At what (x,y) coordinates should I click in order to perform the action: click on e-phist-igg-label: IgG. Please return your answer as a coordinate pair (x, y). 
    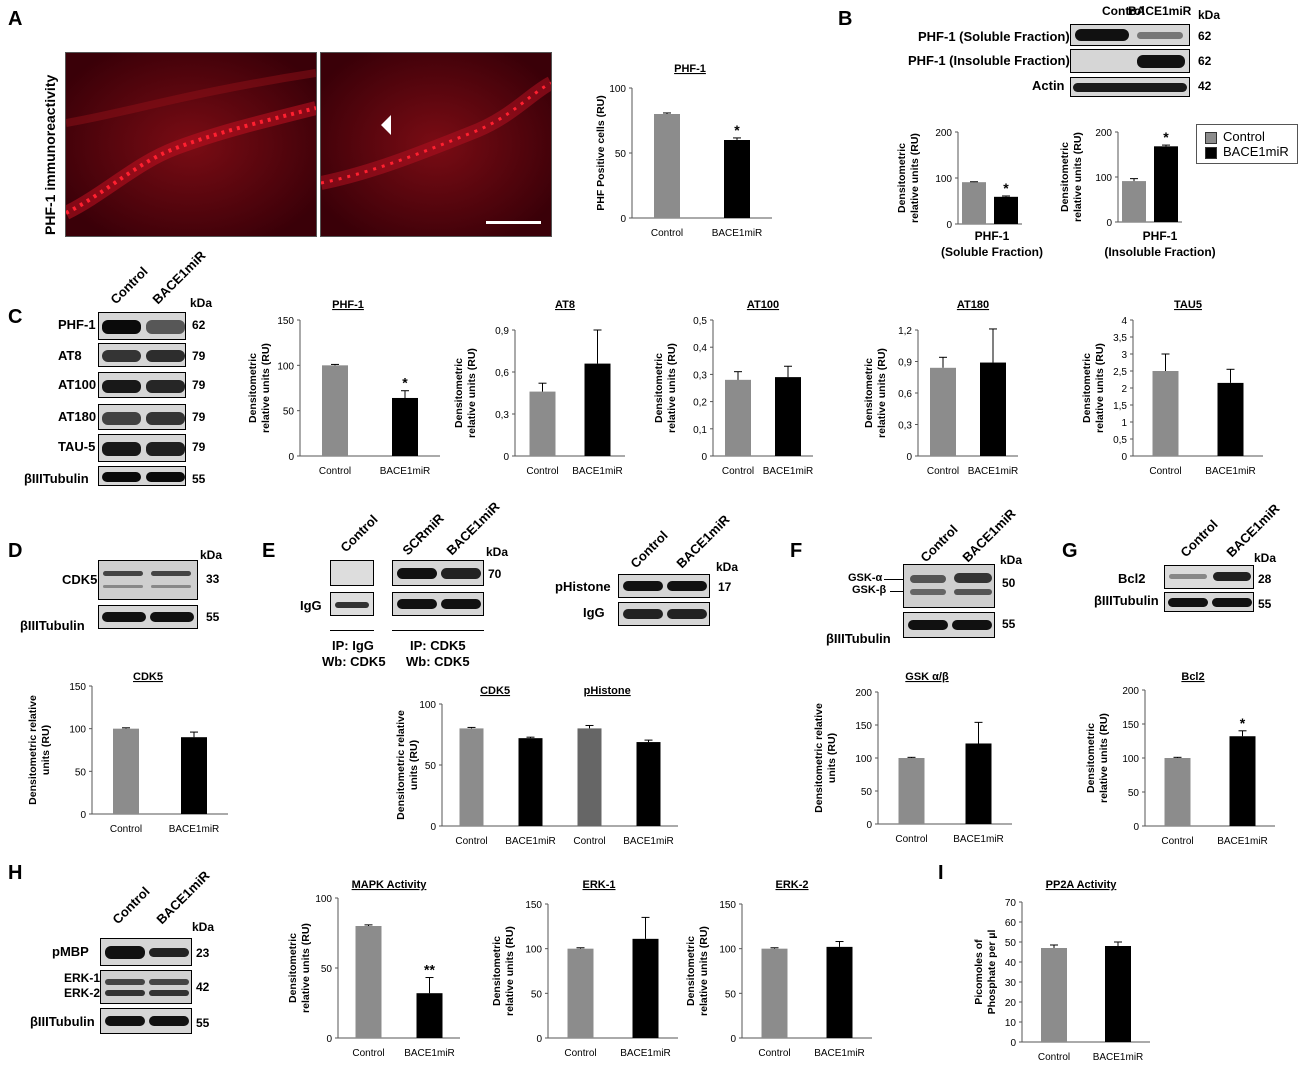
    Looking at the image, I should click on (594, 612).